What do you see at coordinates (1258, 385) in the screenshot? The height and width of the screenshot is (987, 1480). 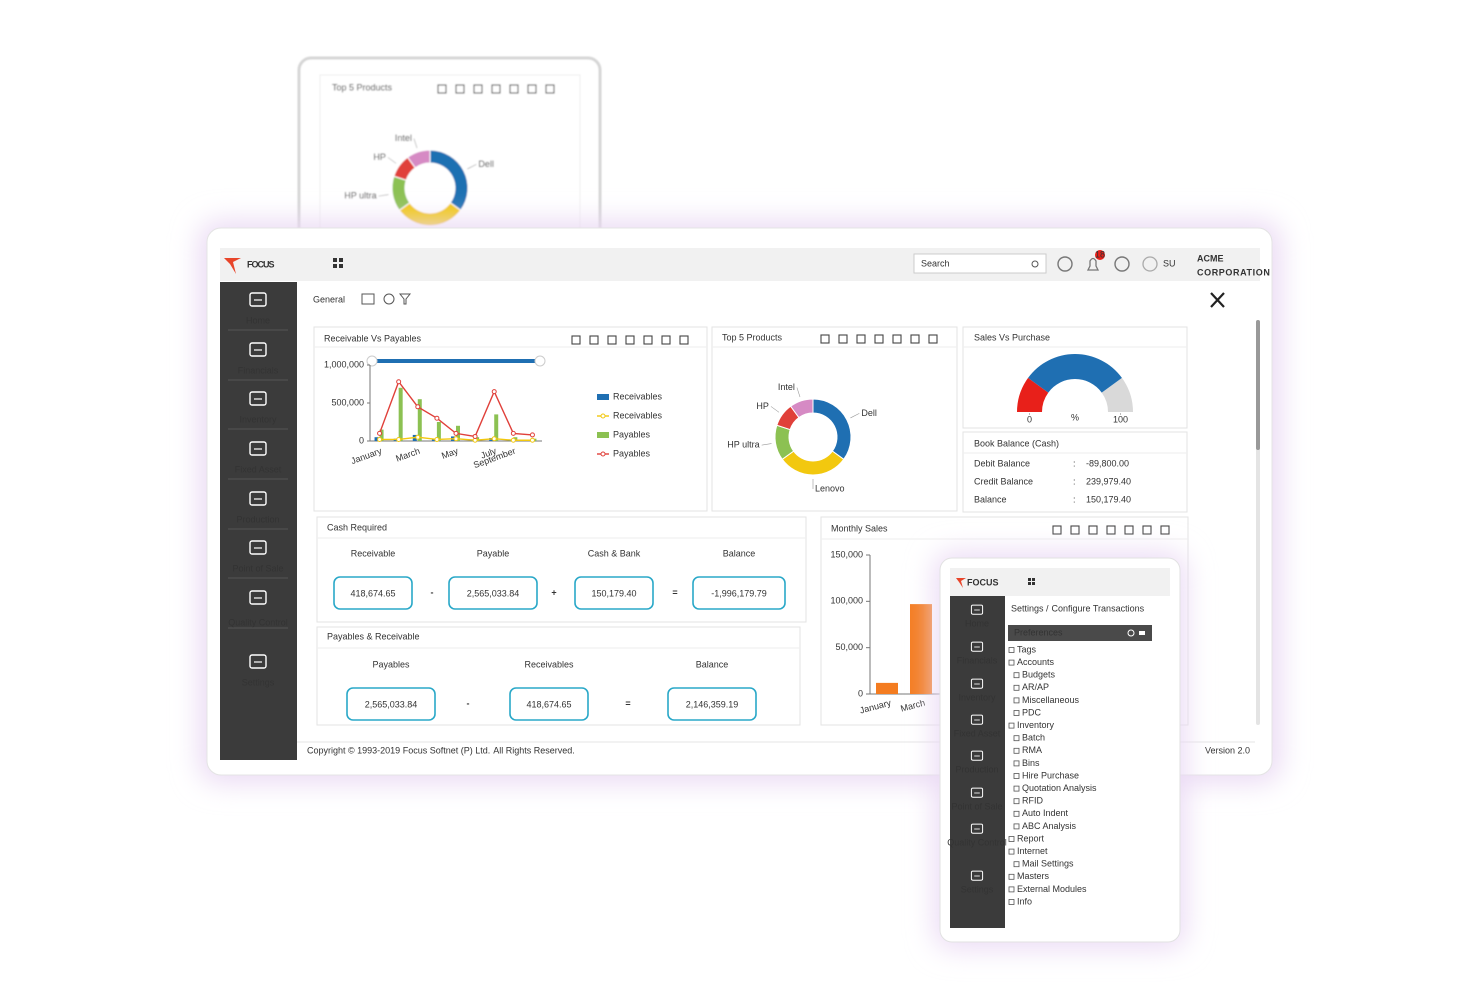 I see `scrollbar-thumb` at bounding box center [1258, 385].